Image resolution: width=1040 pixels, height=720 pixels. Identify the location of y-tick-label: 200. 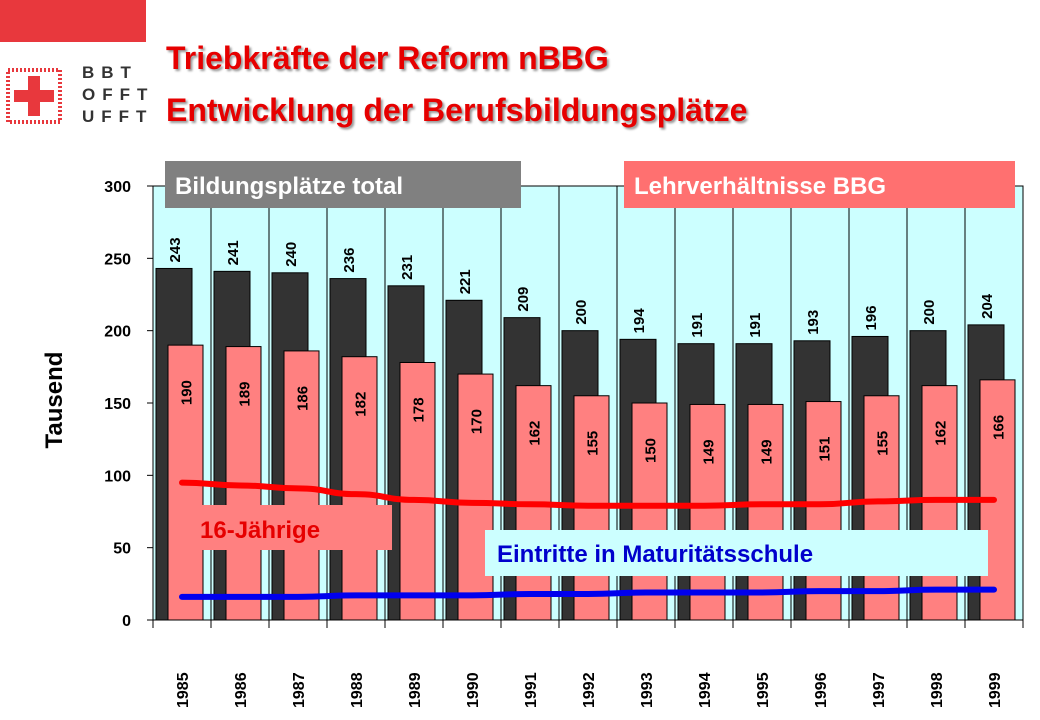
(117, 332).